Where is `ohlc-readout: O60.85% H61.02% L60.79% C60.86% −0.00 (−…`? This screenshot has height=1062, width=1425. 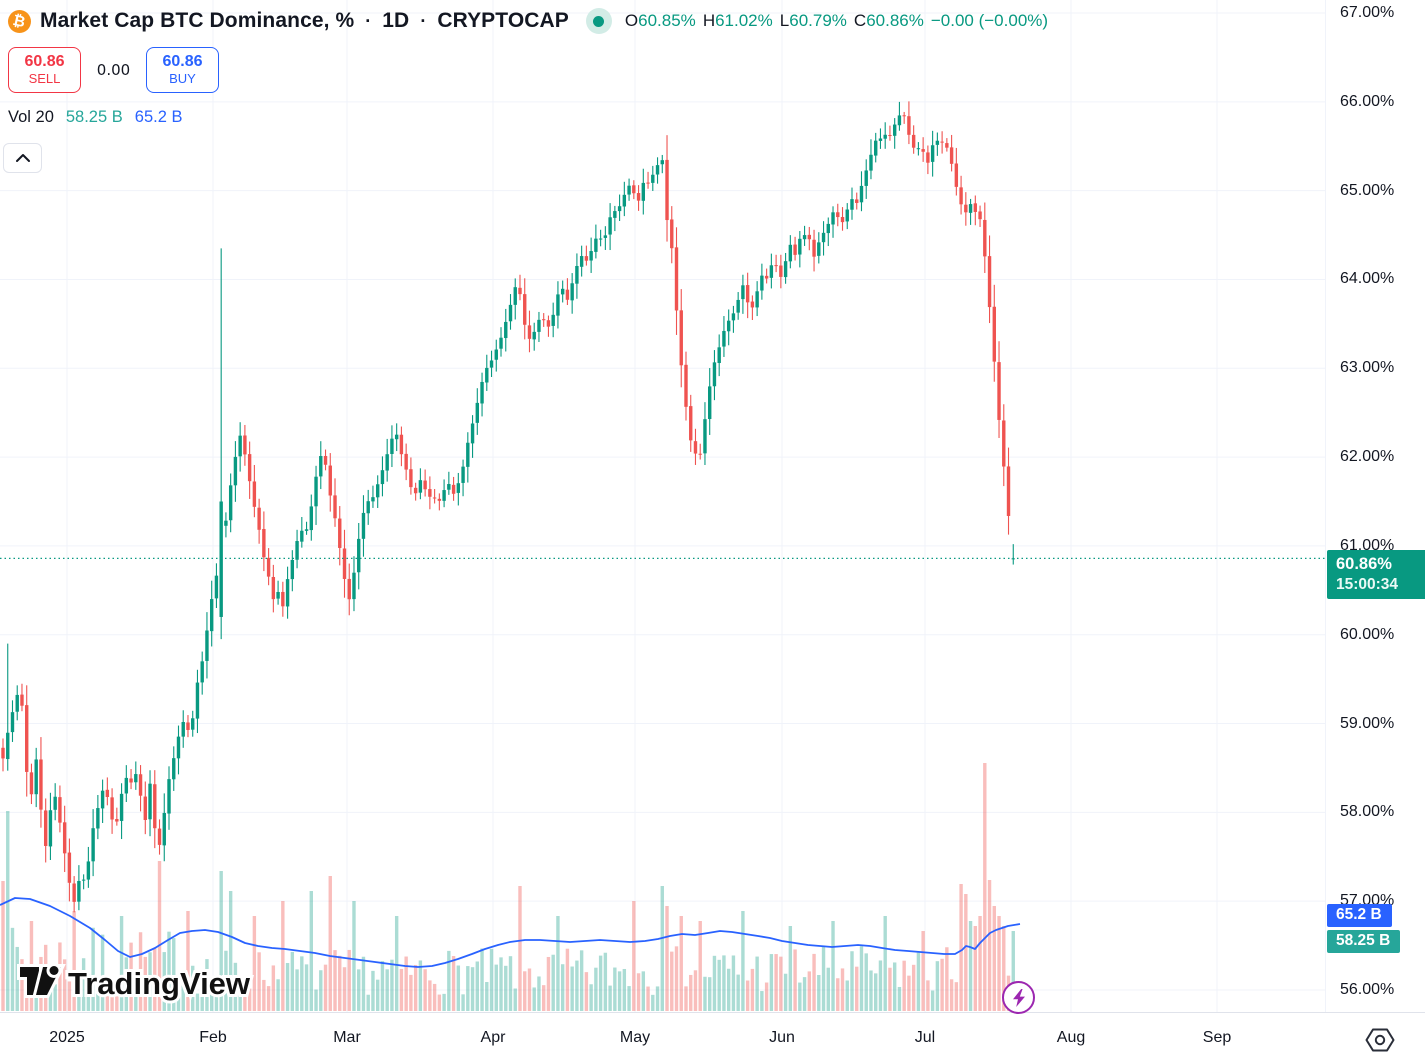
ohlc-readout: O60.85% H61.02% L60.79% C60.86% −0.00 (−… is located at coordinates (836, 21).